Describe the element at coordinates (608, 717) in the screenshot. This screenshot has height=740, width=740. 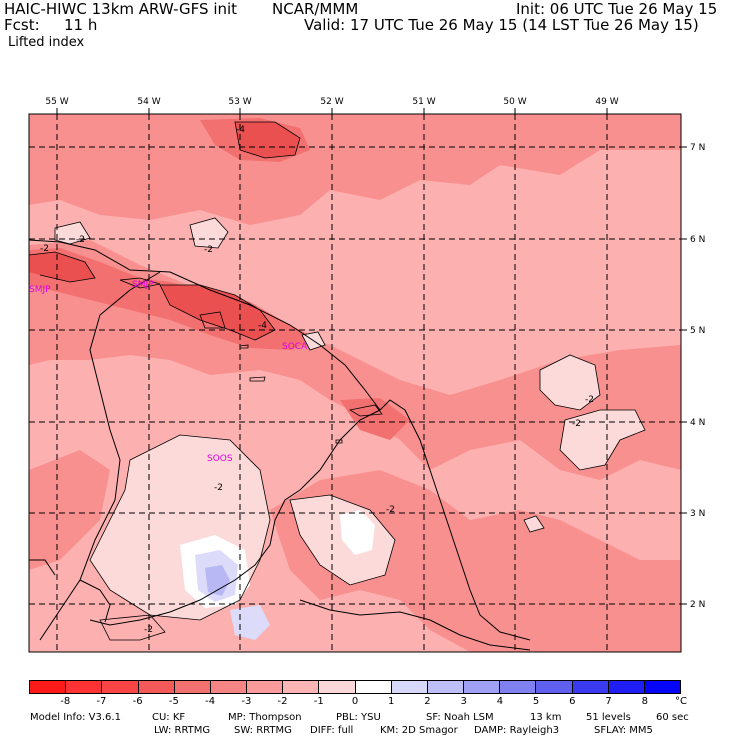
I see `vertical-levels: 51 levels` at that location.